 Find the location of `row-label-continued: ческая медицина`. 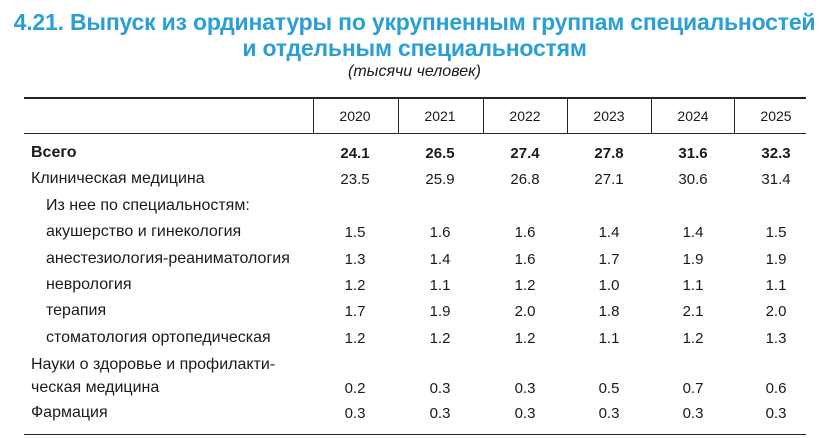

row-label-continued: ческая медицина is located at coordinates (95, 387).